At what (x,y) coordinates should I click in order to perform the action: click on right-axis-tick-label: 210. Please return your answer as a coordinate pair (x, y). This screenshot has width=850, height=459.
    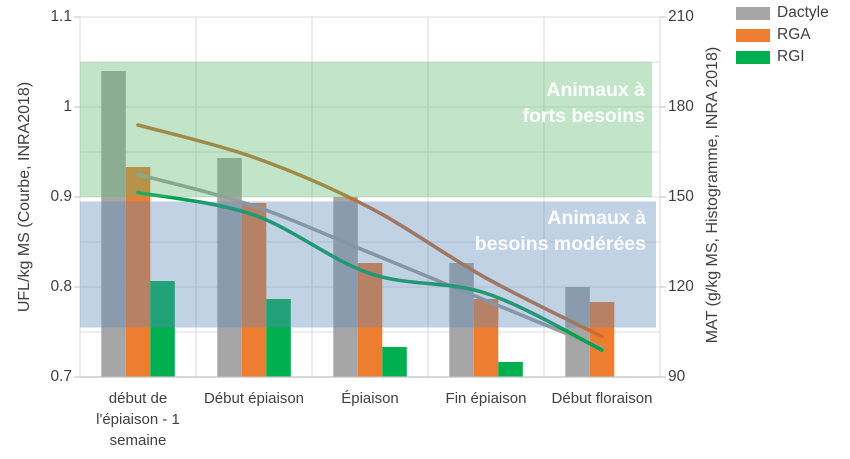
    Looking at the image, I should click on (681, 16).